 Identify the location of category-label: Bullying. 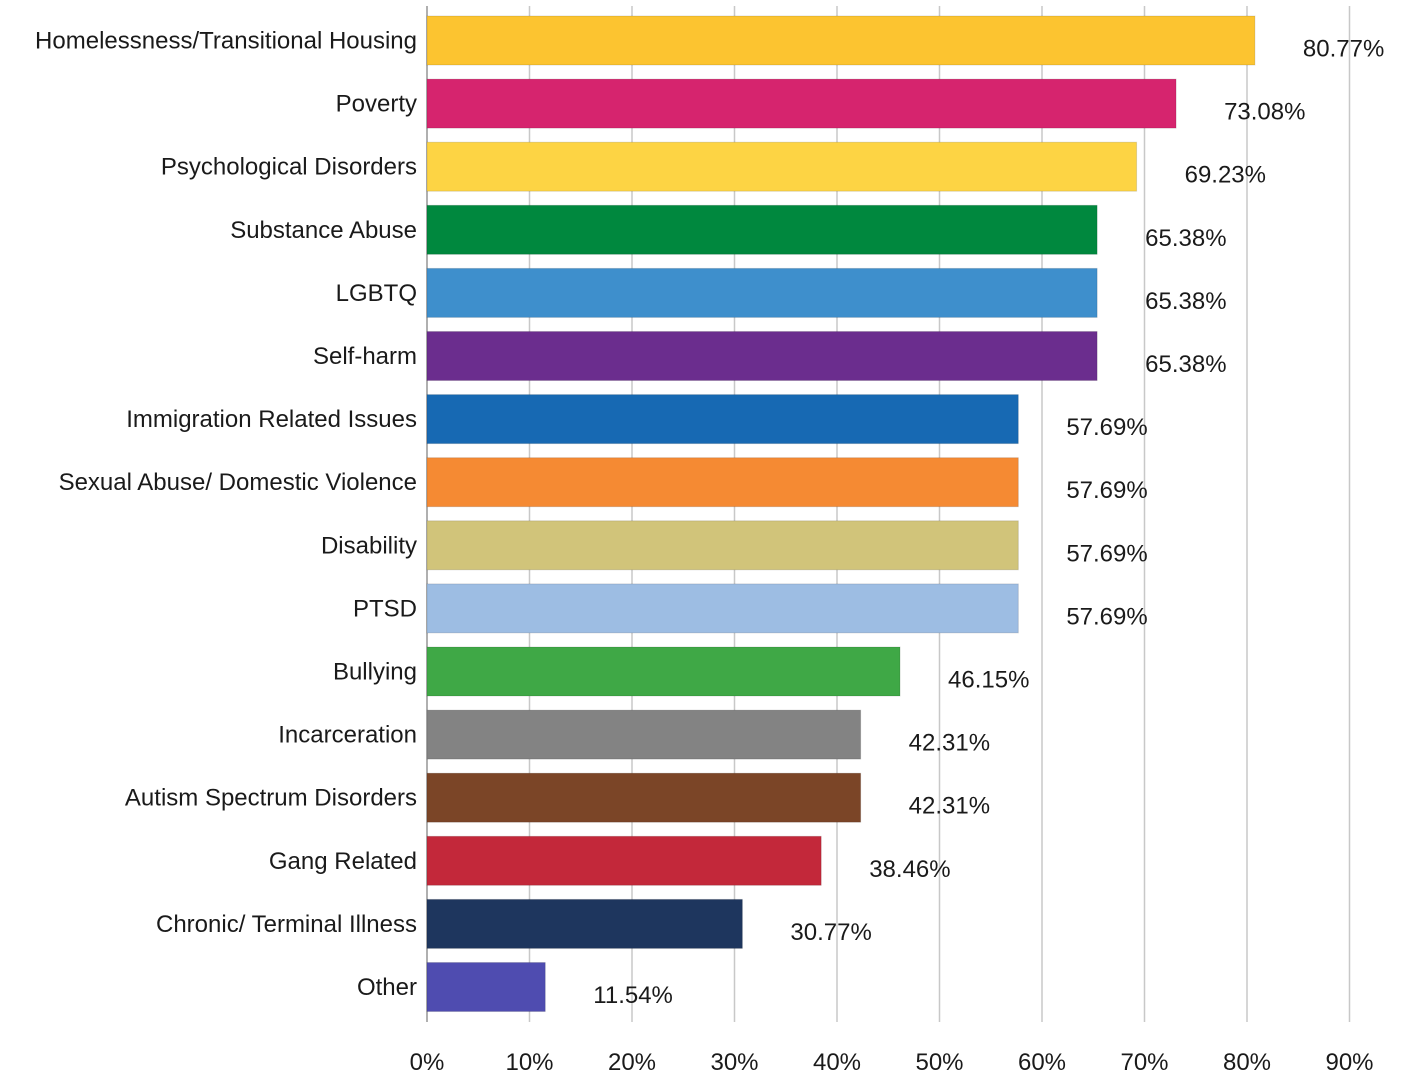
(375, 672).